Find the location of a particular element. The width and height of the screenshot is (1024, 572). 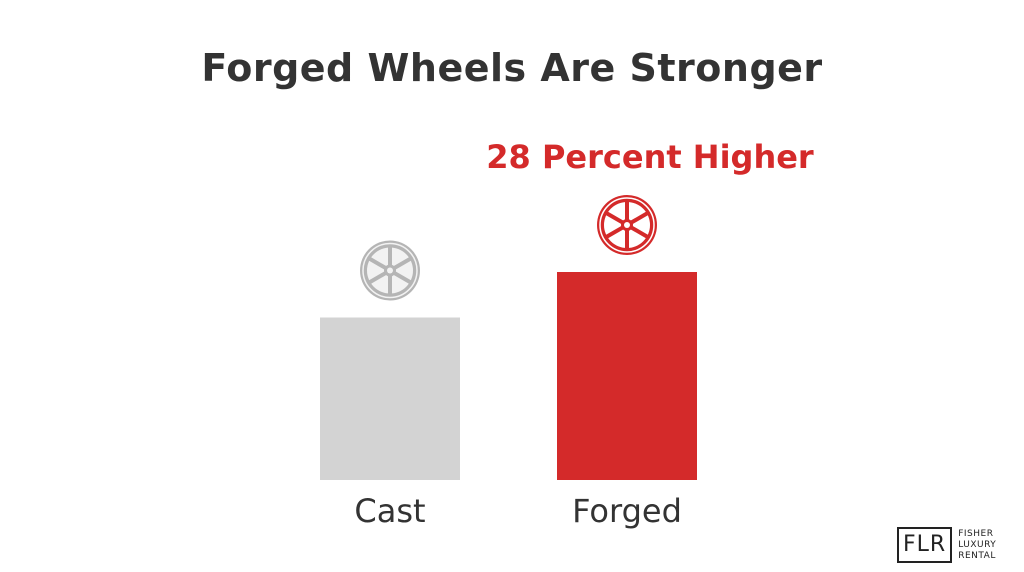

logo-line-3: RENTAL is located at coordinates (977, 555).